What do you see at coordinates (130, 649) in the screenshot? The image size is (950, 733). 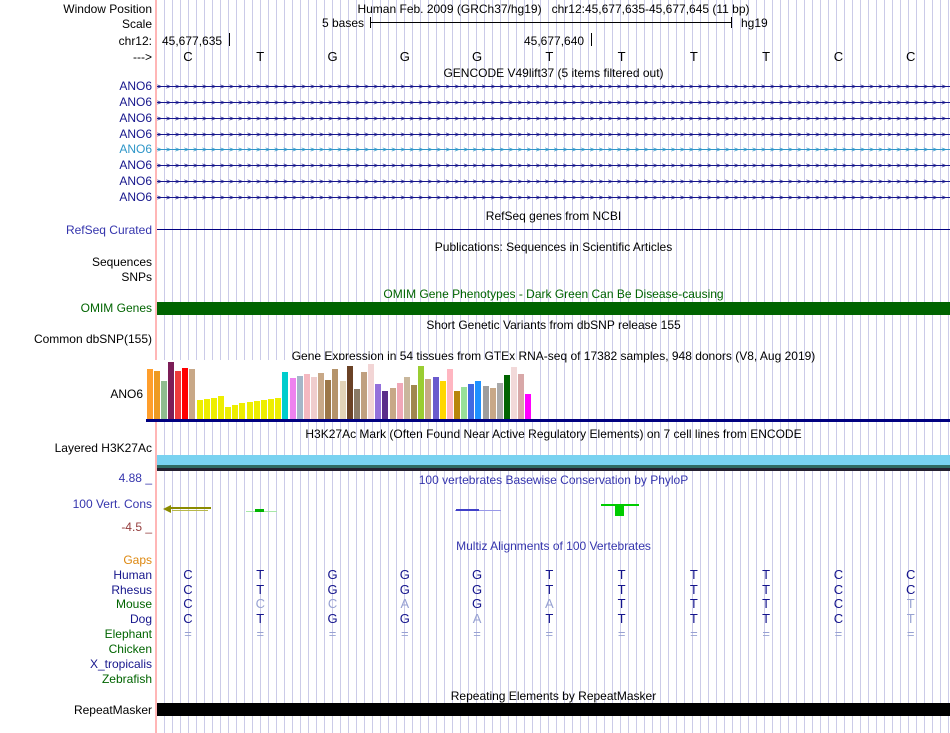 I see `multiz-species-label: Chicken` at bounding box center [130, 649].